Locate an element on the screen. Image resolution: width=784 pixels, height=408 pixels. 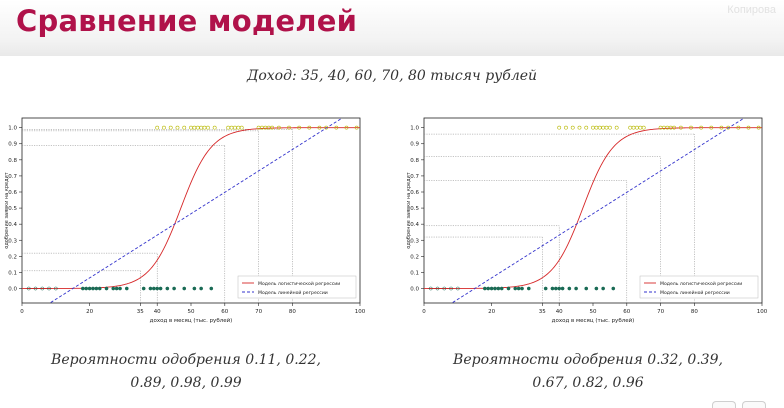
income-subtitle: Доход: 35, 40, 60, 70, 80 тысяч рублей is located at coordinates (392, 76).